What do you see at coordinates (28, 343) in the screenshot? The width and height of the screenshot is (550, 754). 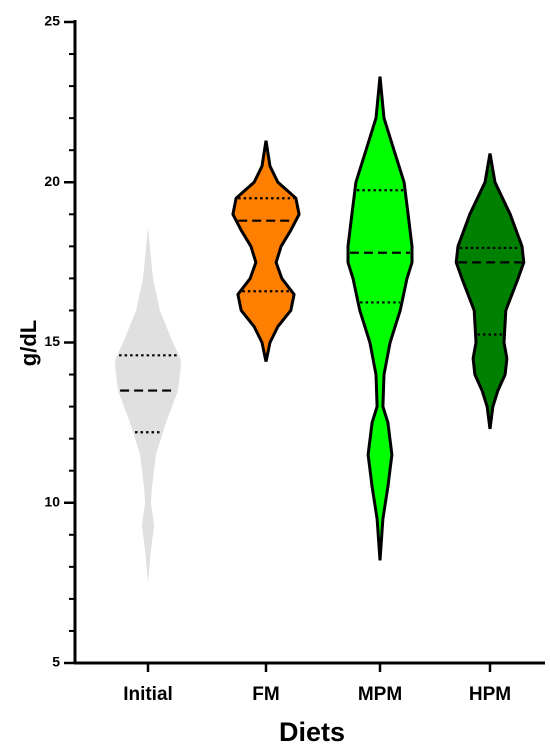 I see `y-axis-label: g/dL` at bounding box center [28, 343].